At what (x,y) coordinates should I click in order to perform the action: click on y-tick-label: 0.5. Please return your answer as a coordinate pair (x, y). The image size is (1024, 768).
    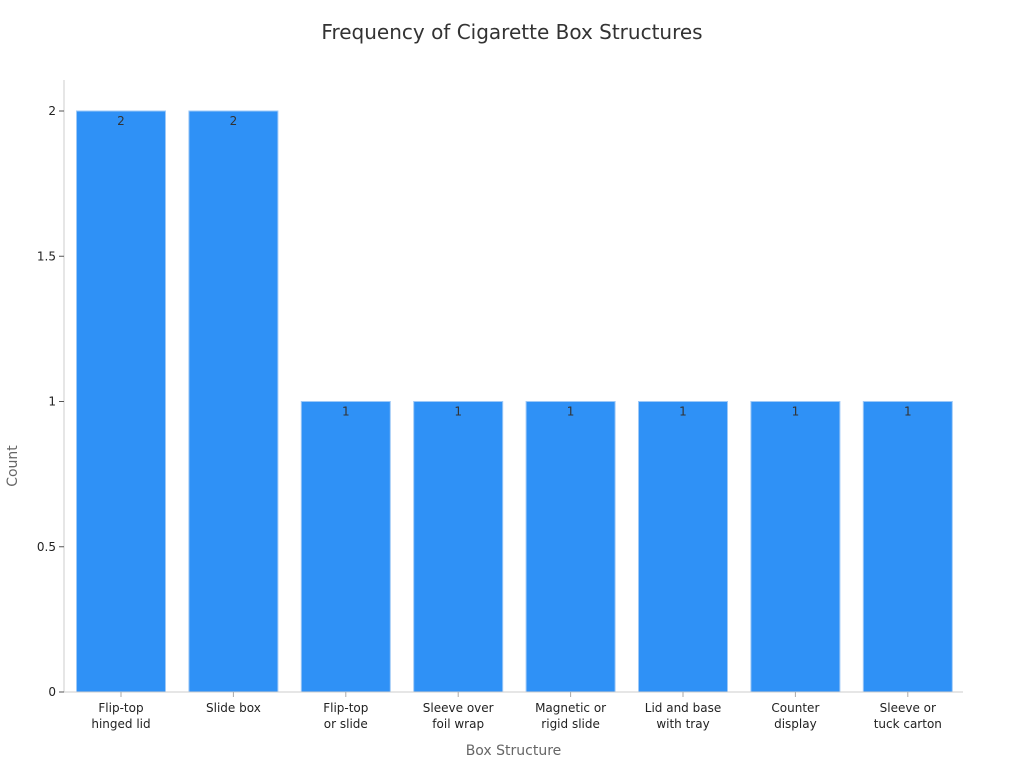
    Looking at the image, I should click on (46, 547).